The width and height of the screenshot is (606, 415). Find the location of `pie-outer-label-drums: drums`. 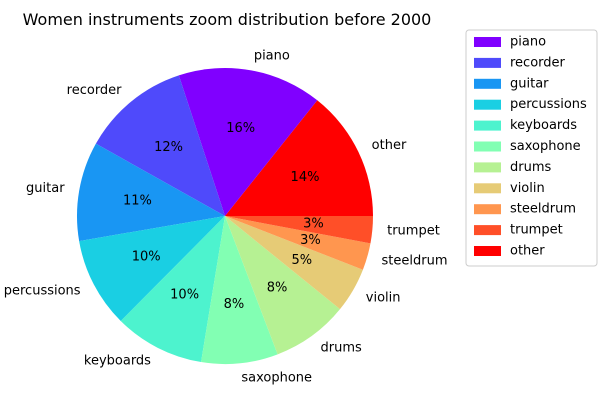

pie-outer-label-drums: drums is located at coordinates (340, 347).